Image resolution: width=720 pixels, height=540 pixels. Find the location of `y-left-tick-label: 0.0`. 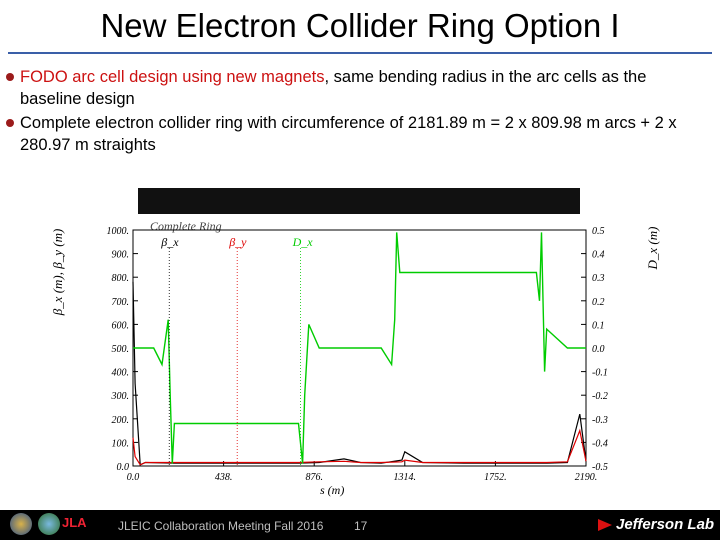

y-left-tick-label: 0.0 is located at coordinates (123, 467).